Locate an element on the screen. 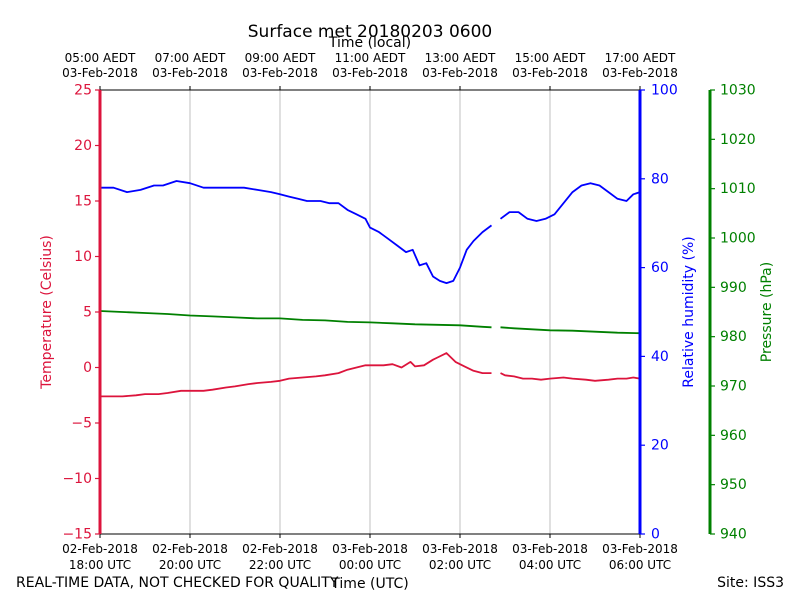 The height and width of the screenshot is (600, 800). bottom-tick-time: 22:00 UTC is located at coordinates (280, 565).